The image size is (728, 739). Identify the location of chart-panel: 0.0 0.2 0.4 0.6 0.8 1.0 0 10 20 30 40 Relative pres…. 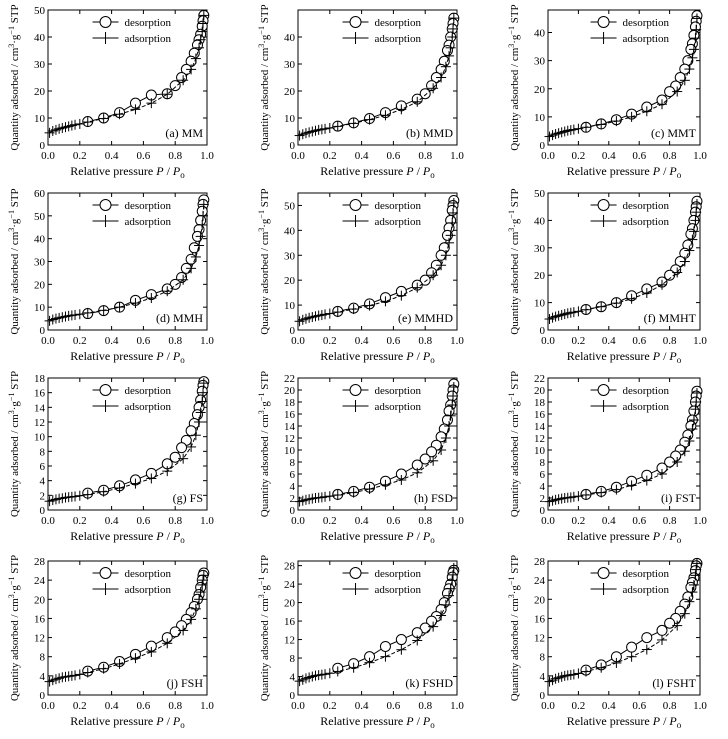
(607, 92).